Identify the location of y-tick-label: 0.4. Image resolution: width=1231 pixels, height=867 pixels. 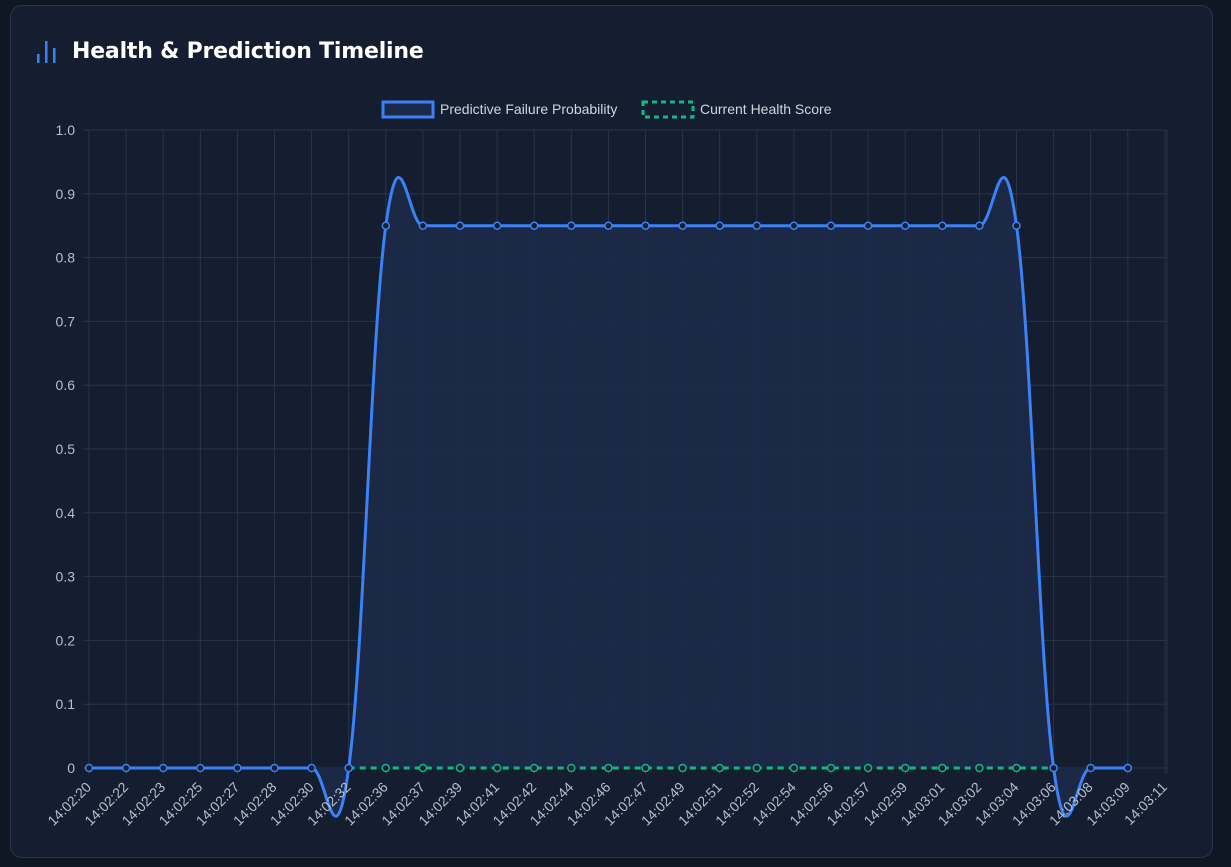
(66, 513).